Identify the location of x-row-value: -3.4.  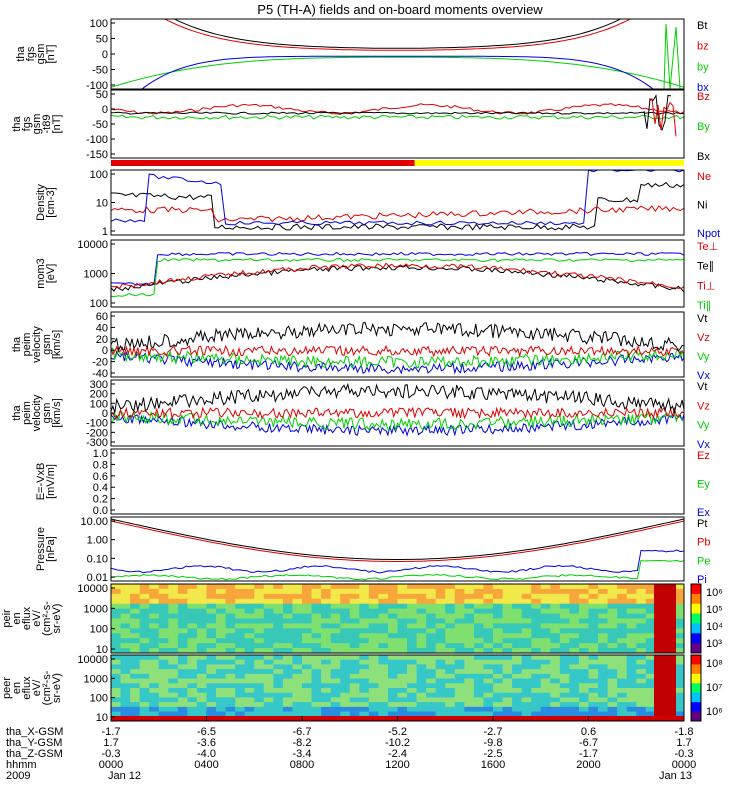
(302, 754).